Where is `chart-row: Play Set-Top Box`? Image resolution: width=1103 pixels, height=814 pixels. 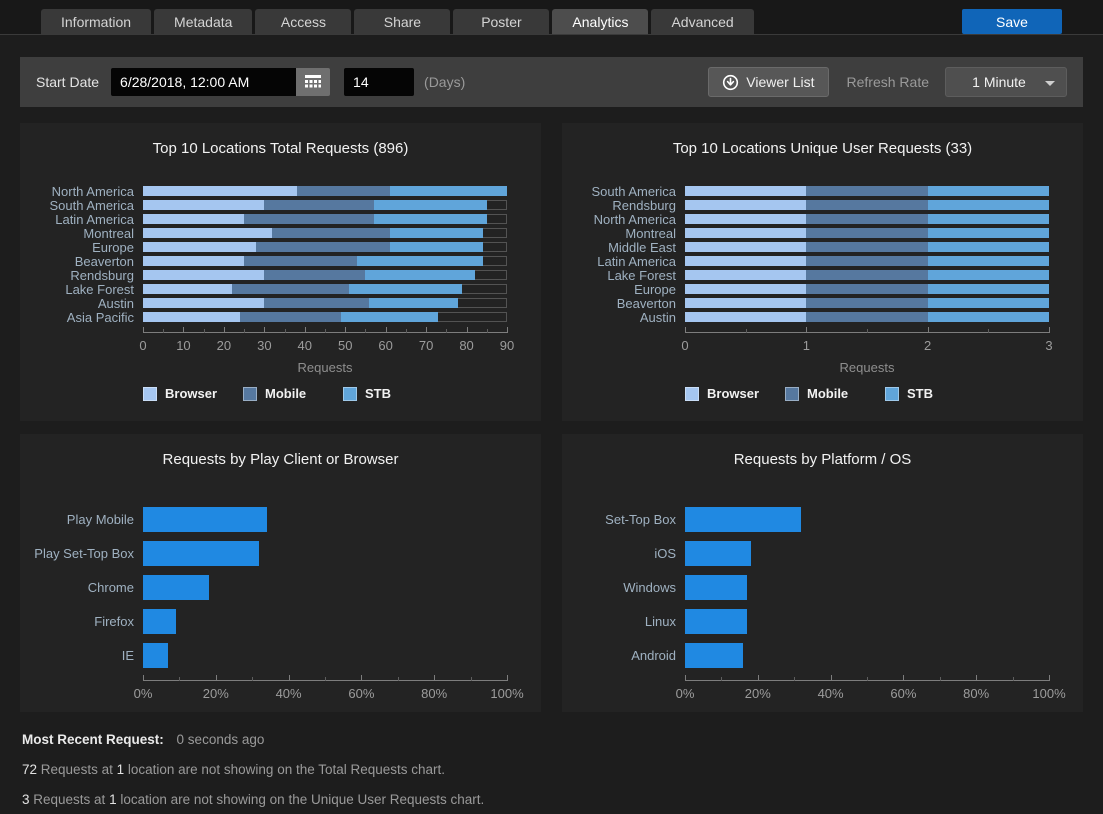 chart-row: Play Set-Top Box is located at coordinates (280, 553).